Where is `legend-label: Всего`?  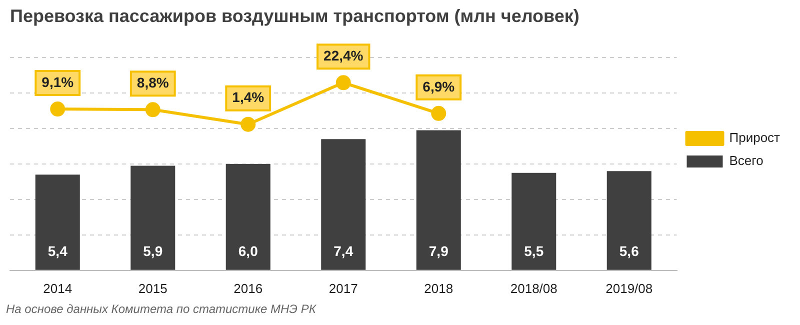
legend-label: Всего is located at coordinates (746, 160).